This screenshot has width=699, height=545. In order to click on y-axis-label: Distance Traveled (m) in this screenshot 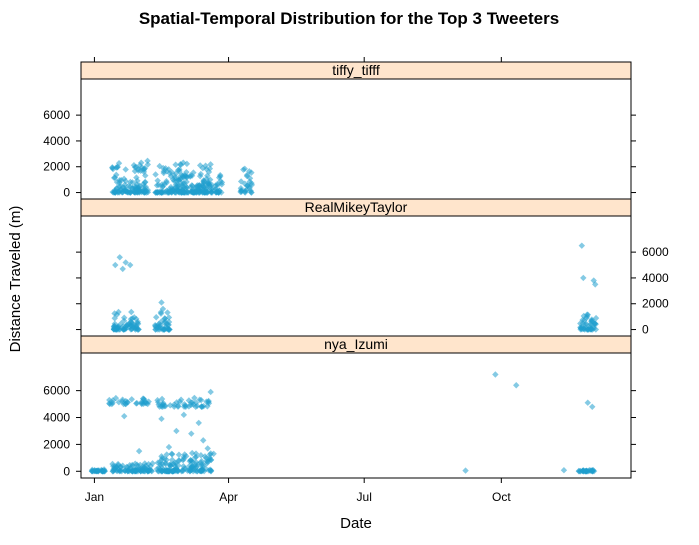, I will do `click(15, 279)`.